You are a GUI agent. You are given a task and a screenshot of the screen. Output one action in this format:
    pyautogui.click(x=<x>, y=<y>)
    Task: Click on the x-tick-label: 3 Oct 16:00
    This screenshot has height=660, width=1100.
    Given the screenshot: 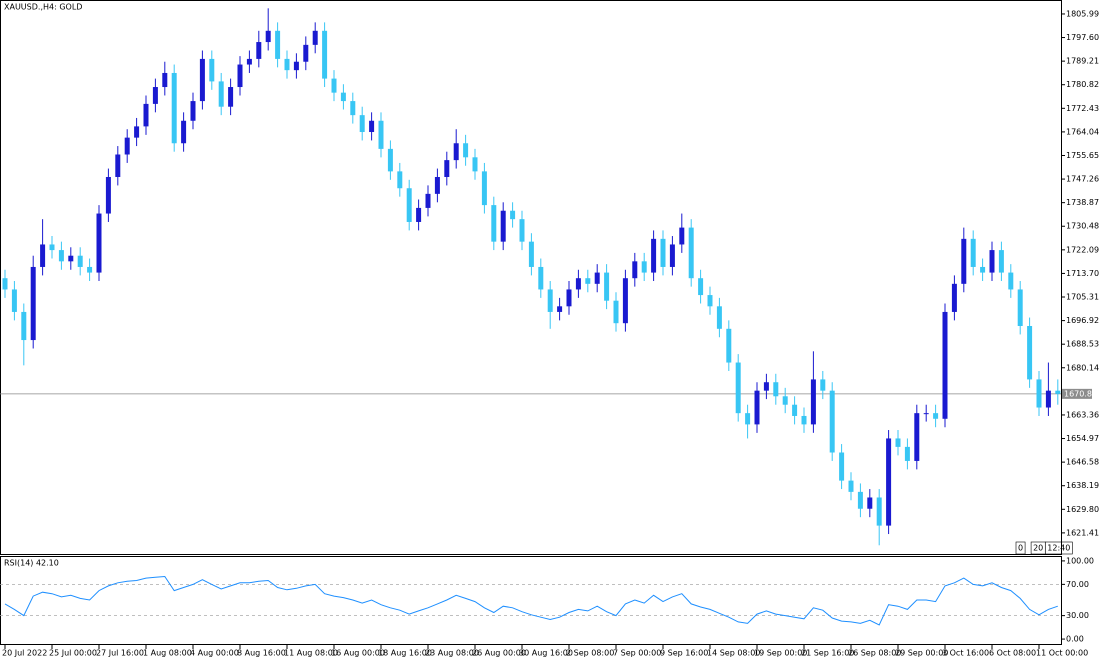 What is the action you would take?
    pyautogui.click(x=965, y=653)
    